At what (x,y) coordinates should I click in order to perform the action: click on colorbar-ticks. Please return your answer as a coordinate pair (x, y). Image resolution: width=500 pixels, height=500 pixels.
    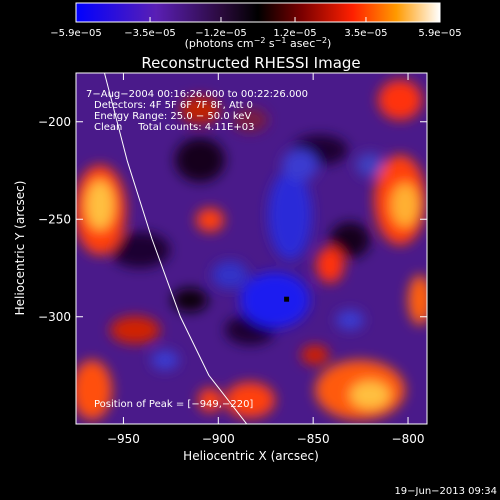
    Looking at the image, I should click on (258, 19).